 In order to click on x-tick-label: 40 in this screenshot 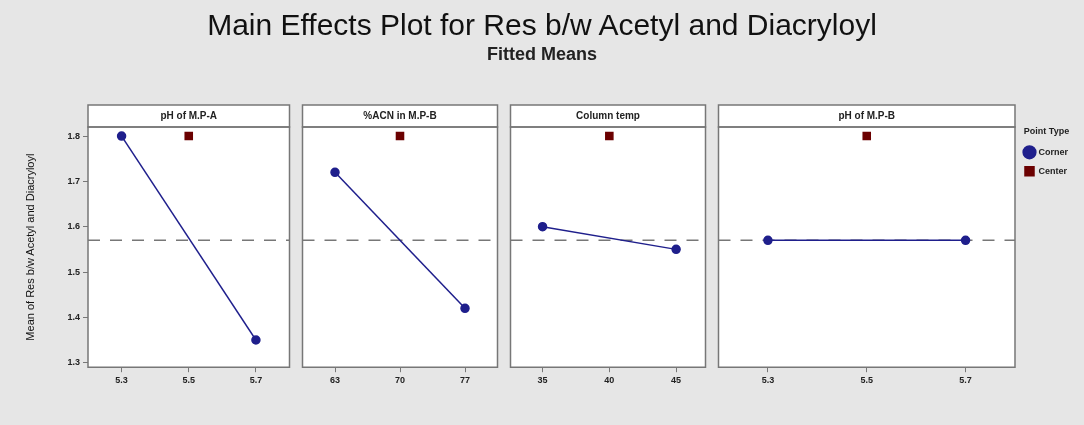, I will do `click(609, 380)`.